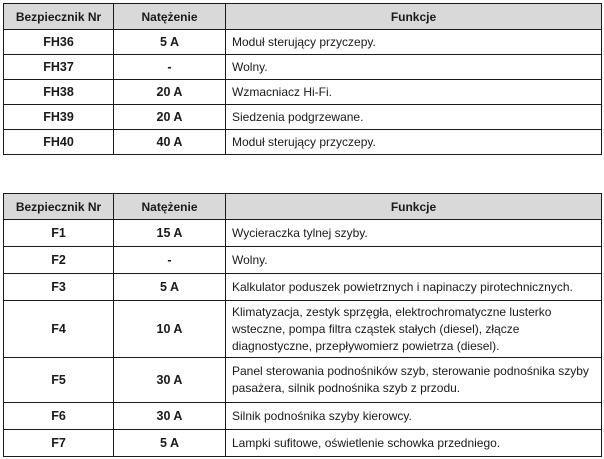  Describe the element at coordinates (413, 416) in the screenshot. I see `fuse-function: Silnik podnośnika szyby kierowcy.` at that location.